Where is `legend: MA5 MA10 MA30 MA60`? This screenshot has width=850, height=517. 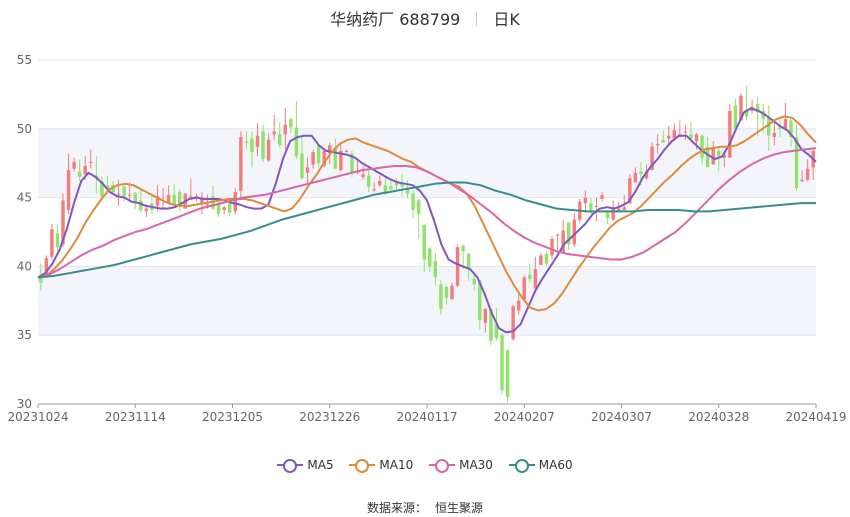 legend: MA5 MA10 MA30 MA60 is located at coordinates (425, 465).